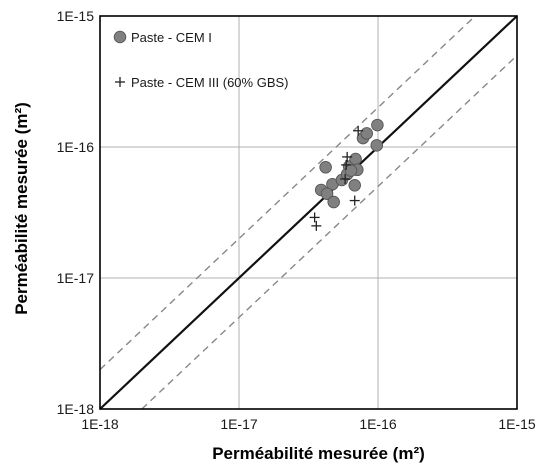 This screenshot has height=469, width=544. Describe the element at coordinates (210, 82) in the screenshot. I see `legend-label: Paste - CEM III (60% GBS)` at that location.